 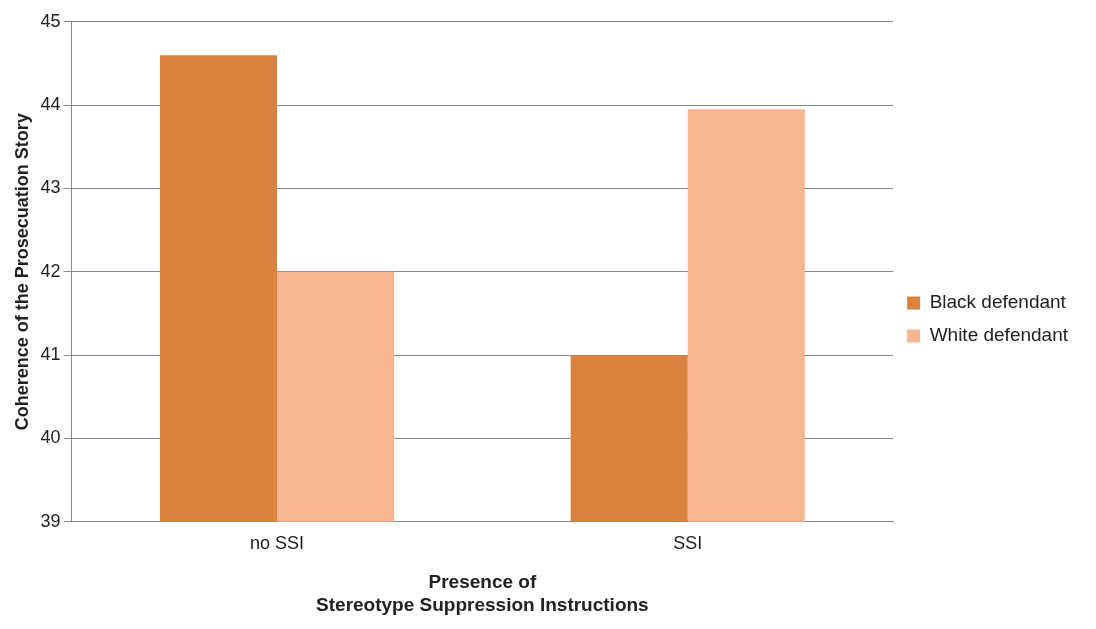 What do you see at coordinates (50, 437) in the screenshot?
I see `y-tick-label: 40` at bounding box center [50, 437].